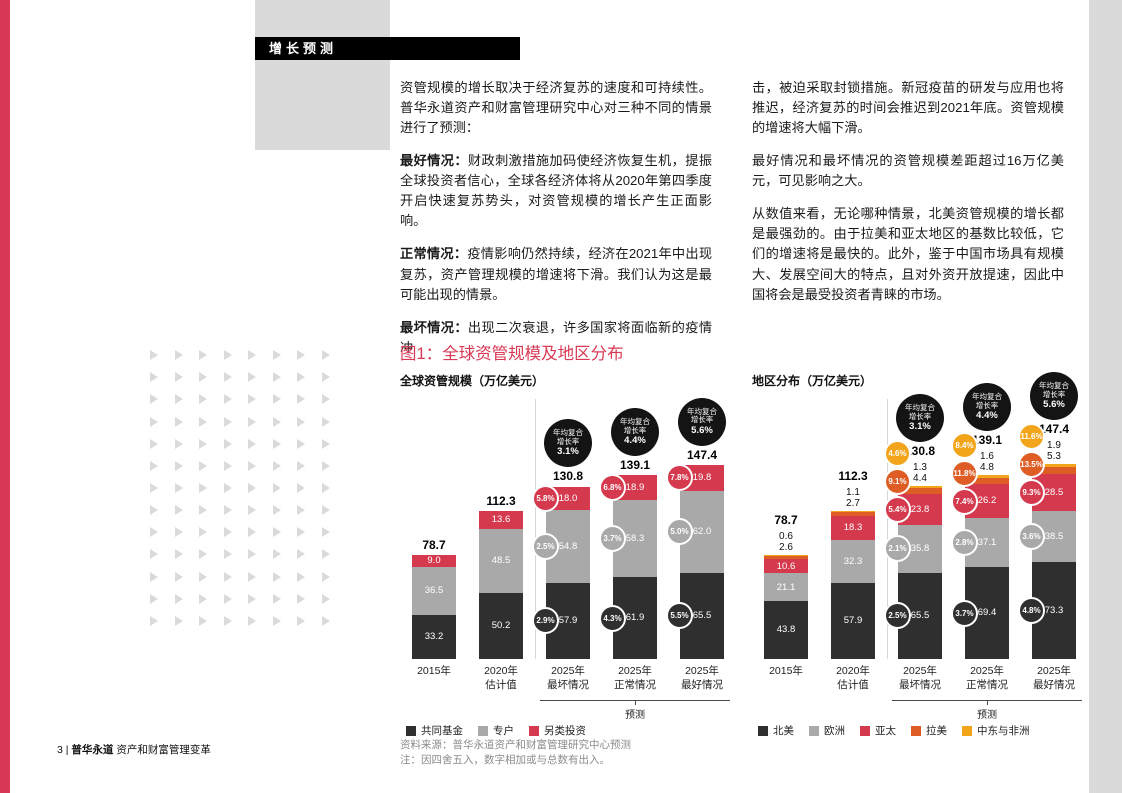  What do you see at coordinates (702, 531) in the screenshot?
I see `segment-value: 62.0` at bounding box center [702, 531].